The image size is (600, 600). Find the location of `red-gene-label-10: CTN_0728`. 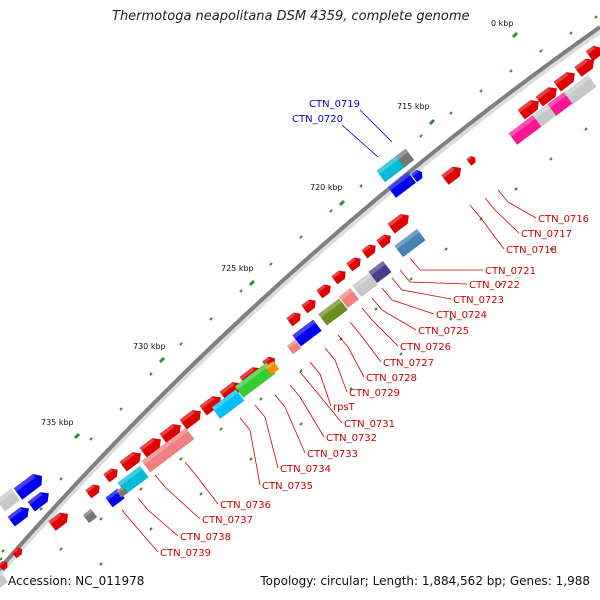

red-gene-label-10: CTN_0728 is located at coordinates (391, 378).